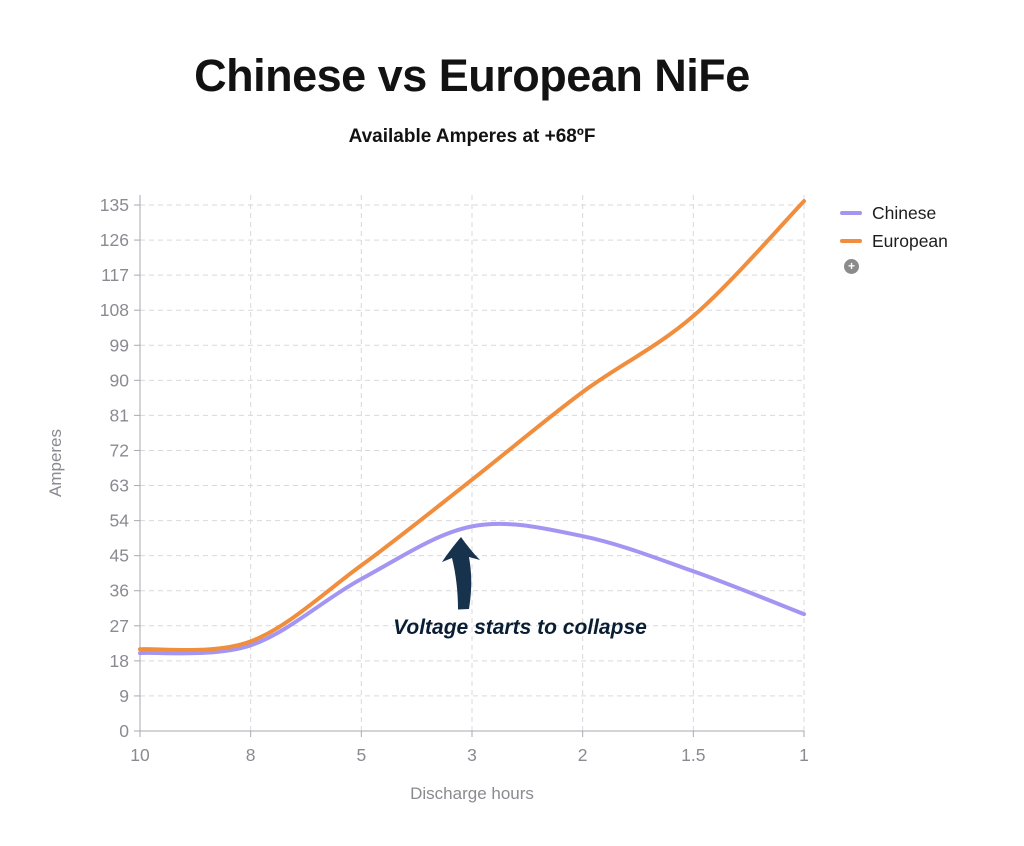 This screenshot has height=846, width=1024. What do you see at coordinates (583, 755) in the screenshot?
I see `x-tick-label: 2` at bounding box center [583, 755].